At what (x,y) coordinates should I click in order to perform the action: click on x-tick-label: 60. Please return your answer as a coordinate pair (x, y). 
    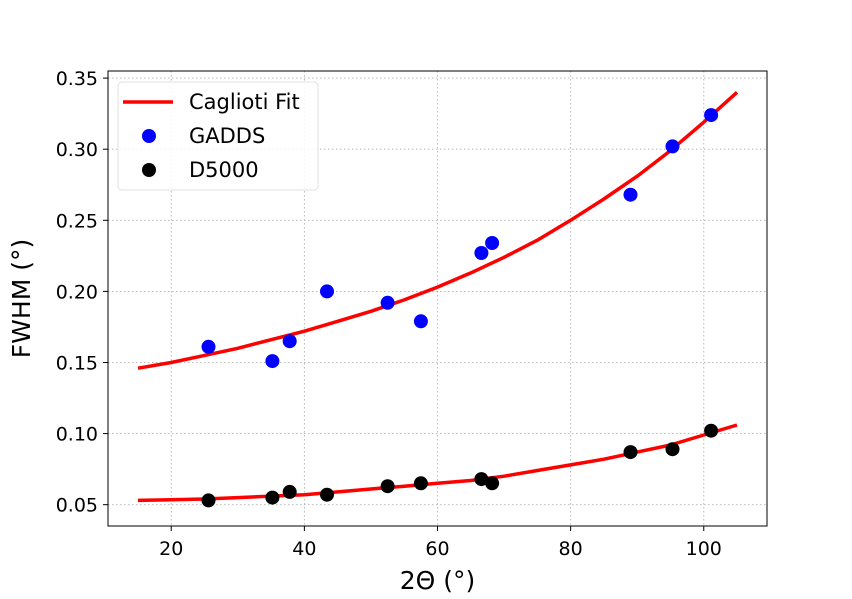
    Looking at the image, I should click on (437, 549).